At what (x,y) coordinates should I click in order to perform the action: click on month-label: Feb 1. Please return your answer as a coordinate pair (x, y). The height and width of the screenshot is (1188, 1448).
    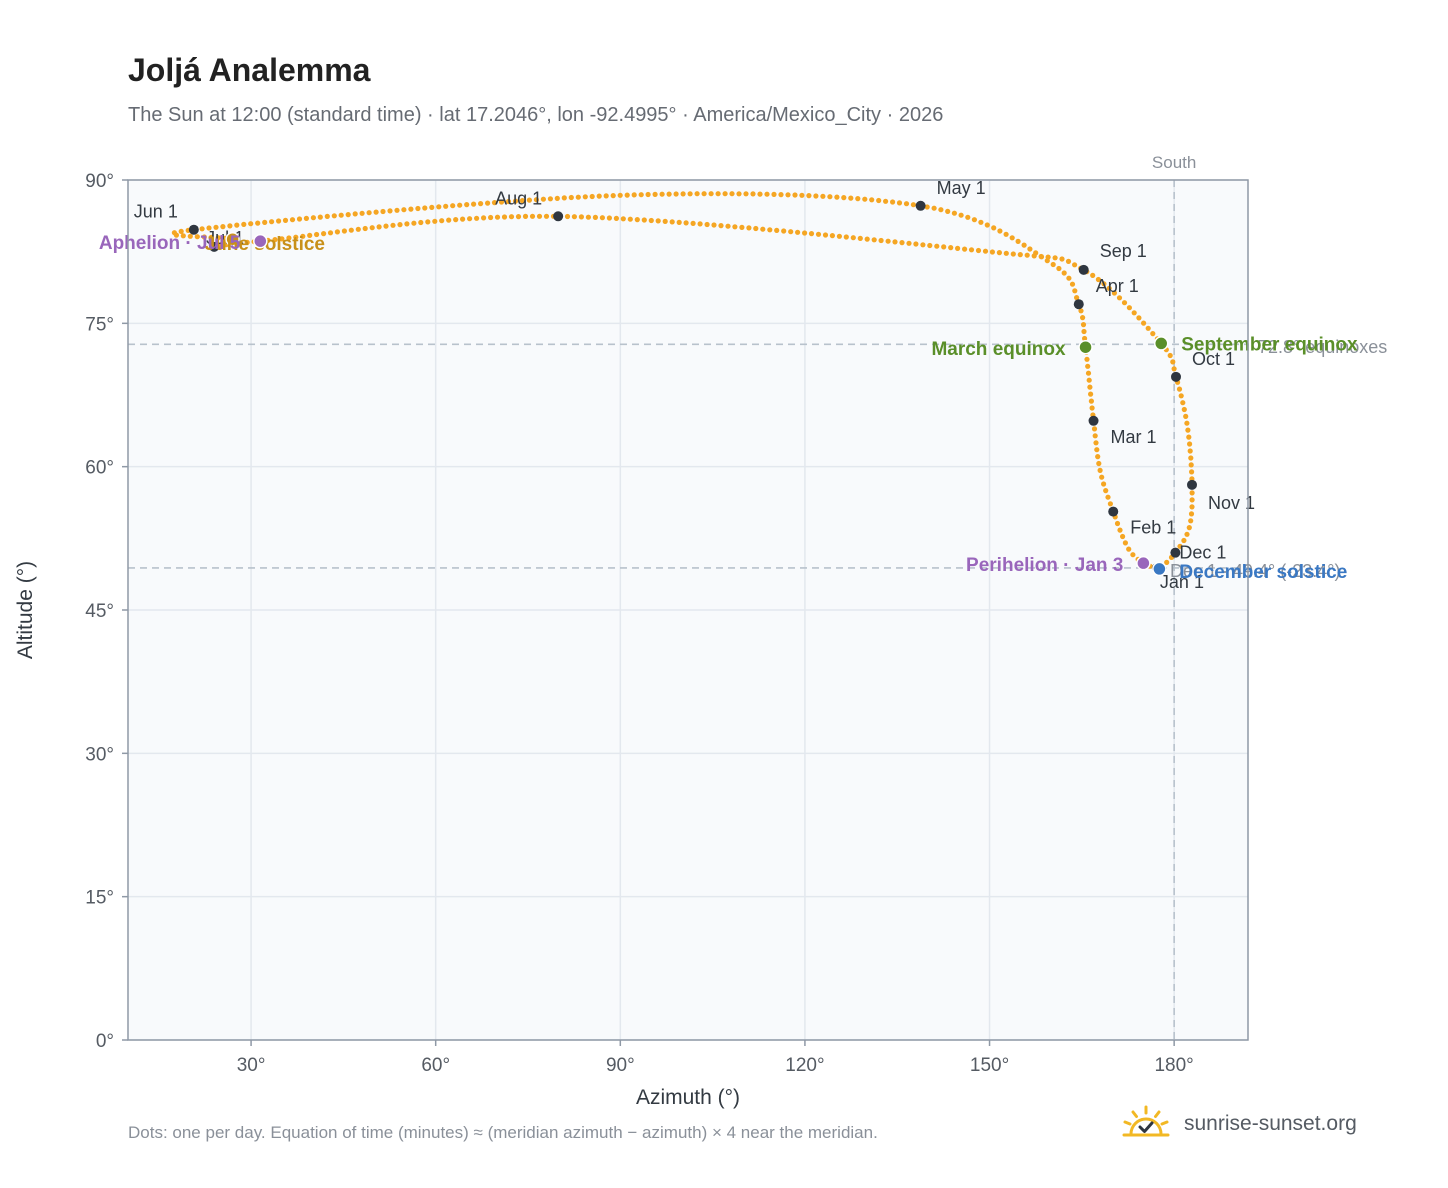
    Looking at the image, I should click on (1153, 528).